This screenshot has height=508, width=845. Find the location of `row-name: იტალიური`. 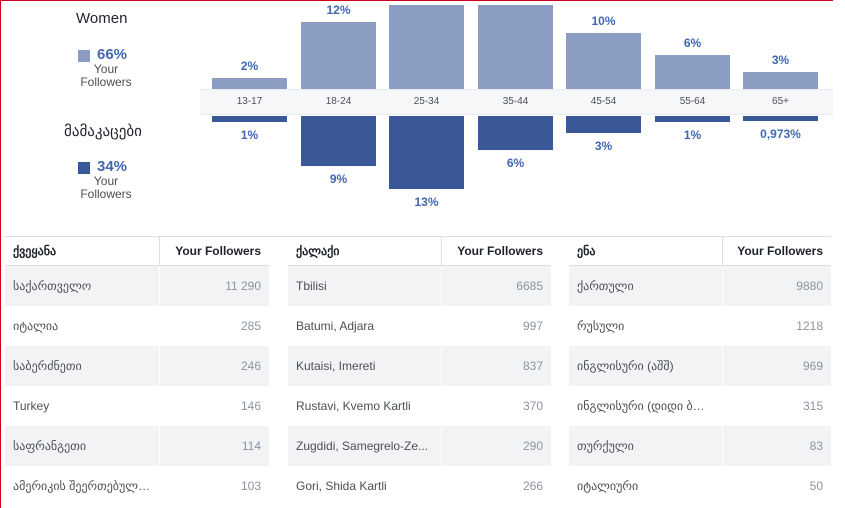

row-name: იტალიური is located at coordinates (608, 486).